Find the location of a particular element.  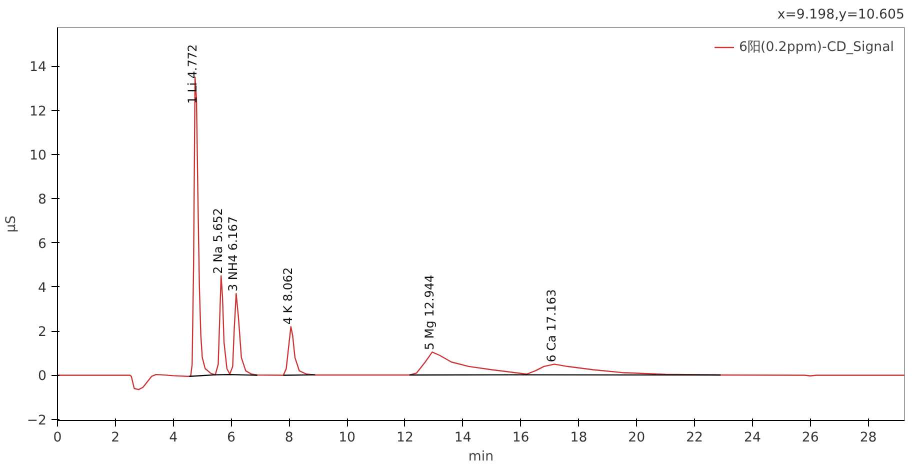

x-tick-label: 2 is located at coordinates (115, 438).